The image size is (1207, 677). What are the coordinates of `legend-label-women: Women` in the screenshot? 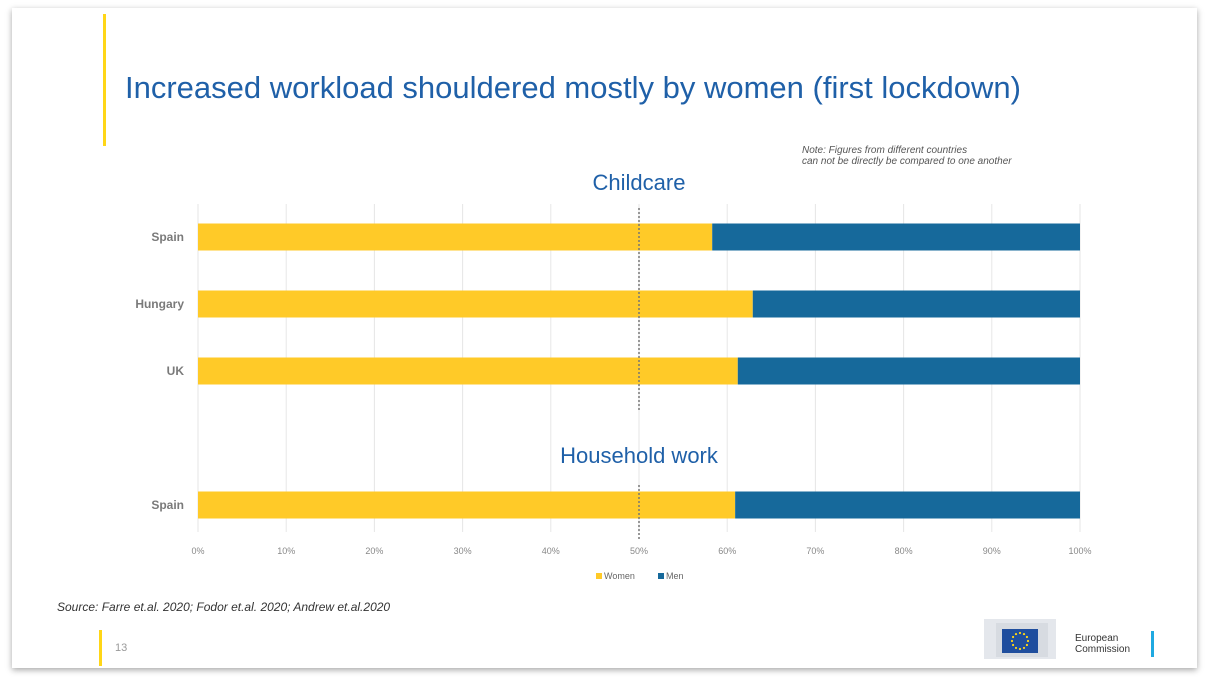 It's located at (619, 576).